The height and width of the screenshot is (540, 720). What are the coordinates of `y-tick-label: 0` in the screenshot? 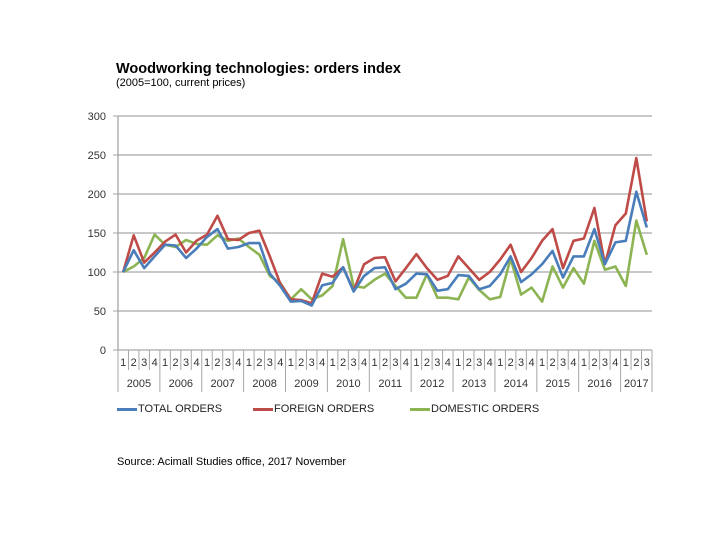 It's located at (103, 351).